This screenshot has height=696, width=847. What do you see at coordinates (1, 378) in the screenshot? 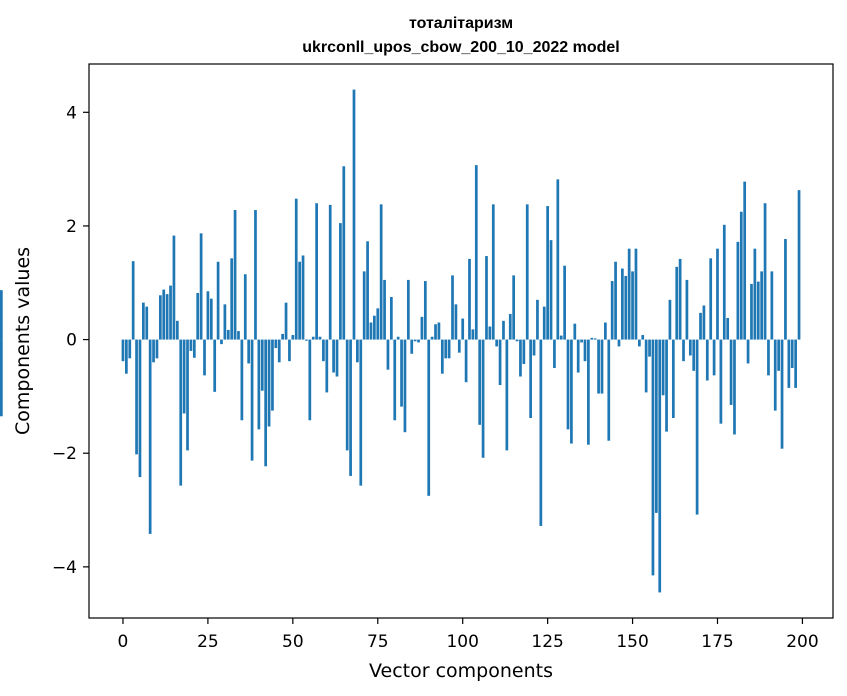
I see `bar-undefined` at bounding box center [1, 378].